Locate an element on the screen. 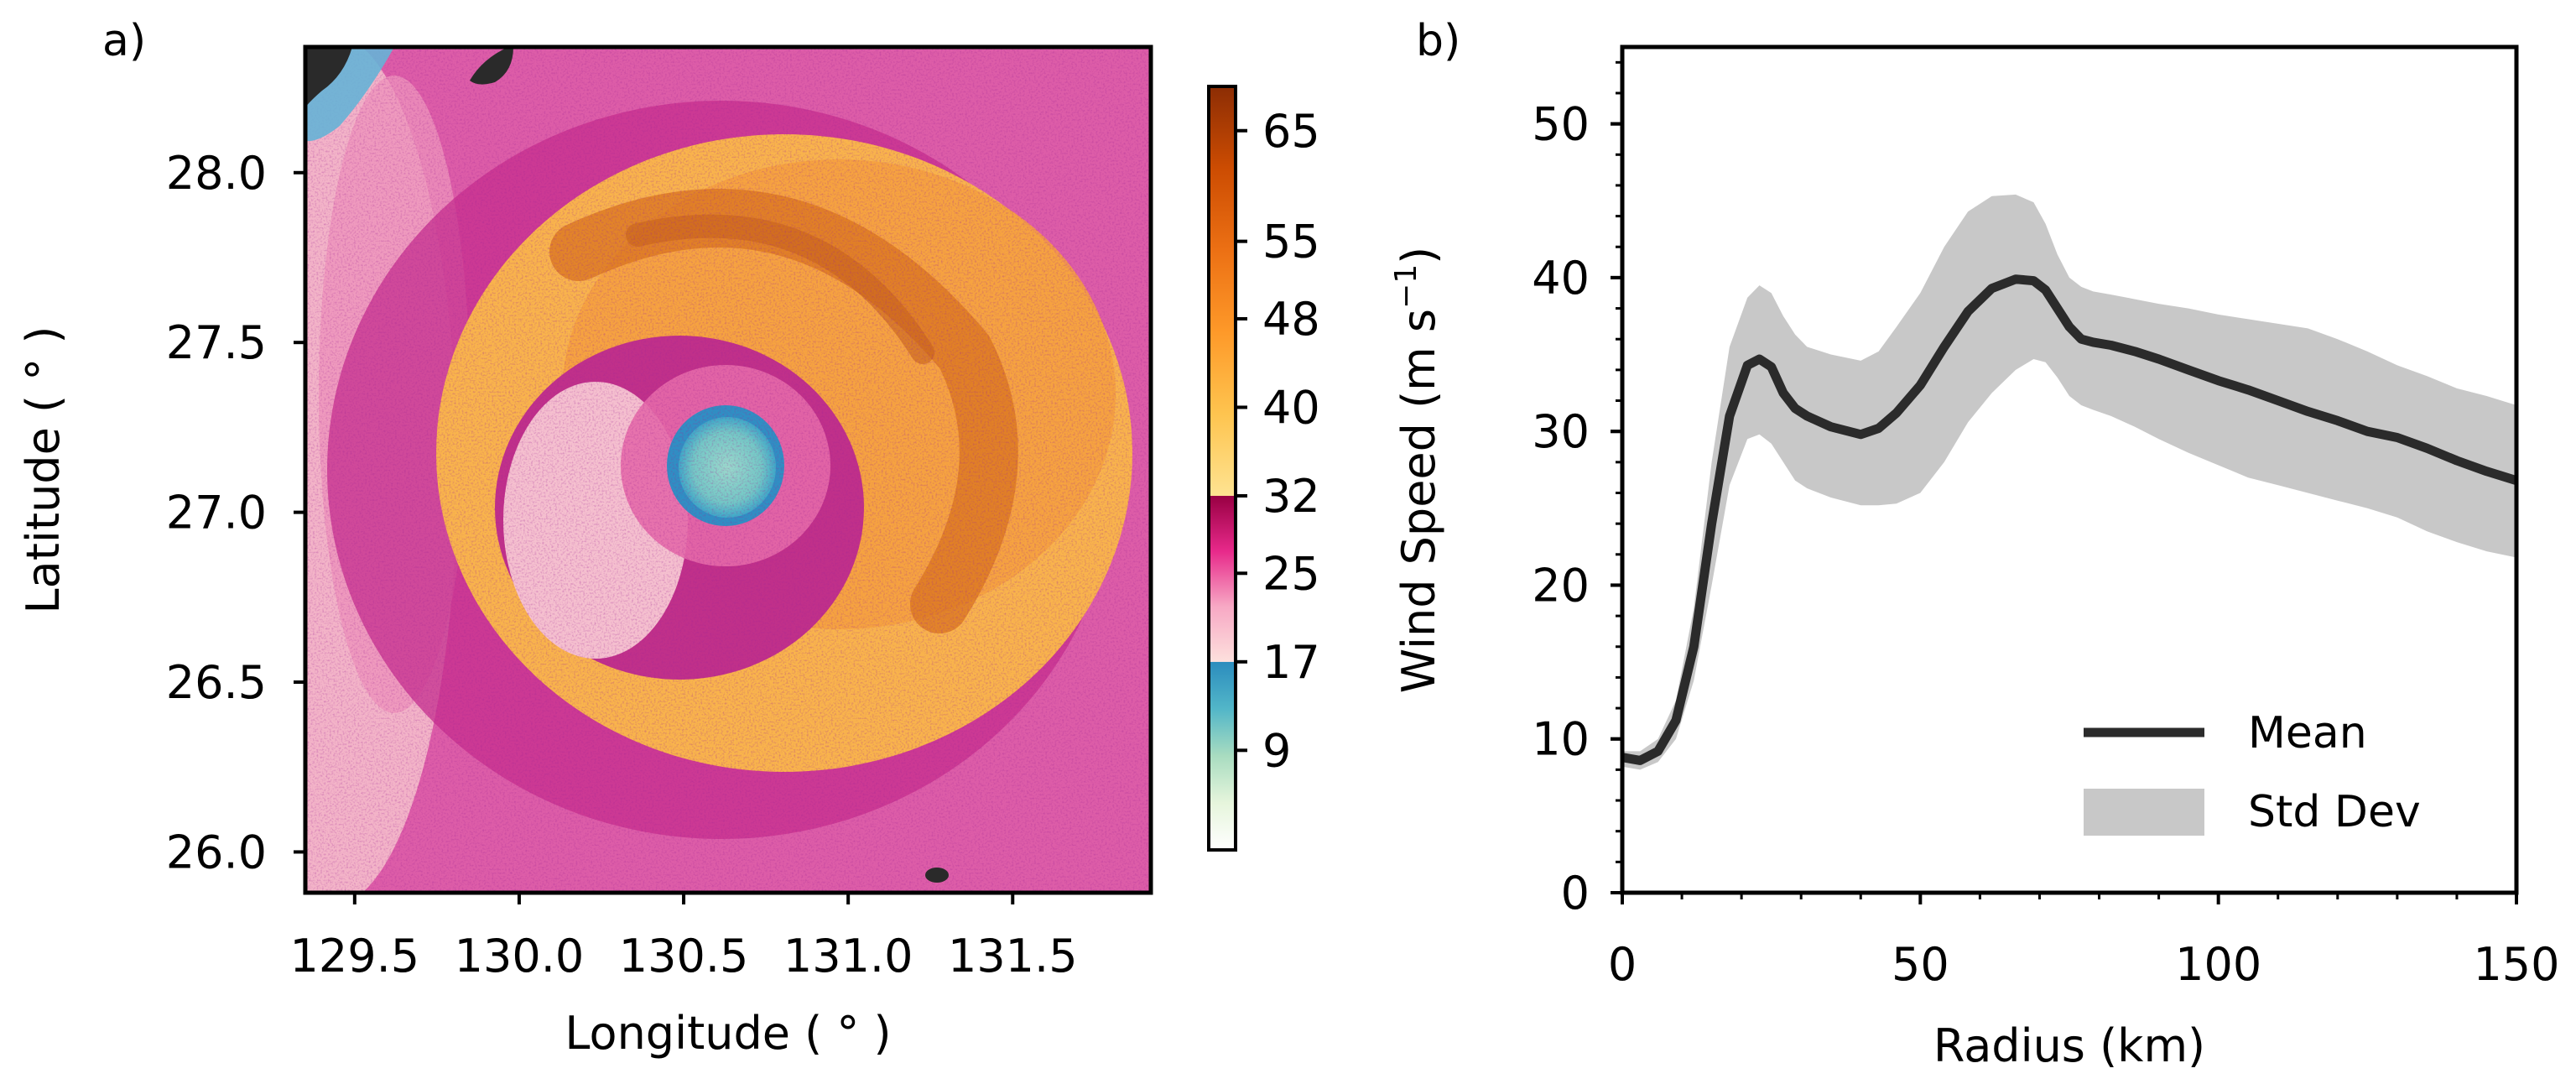  legend-mean-label: Mean is located at coordinates (2307, 733).